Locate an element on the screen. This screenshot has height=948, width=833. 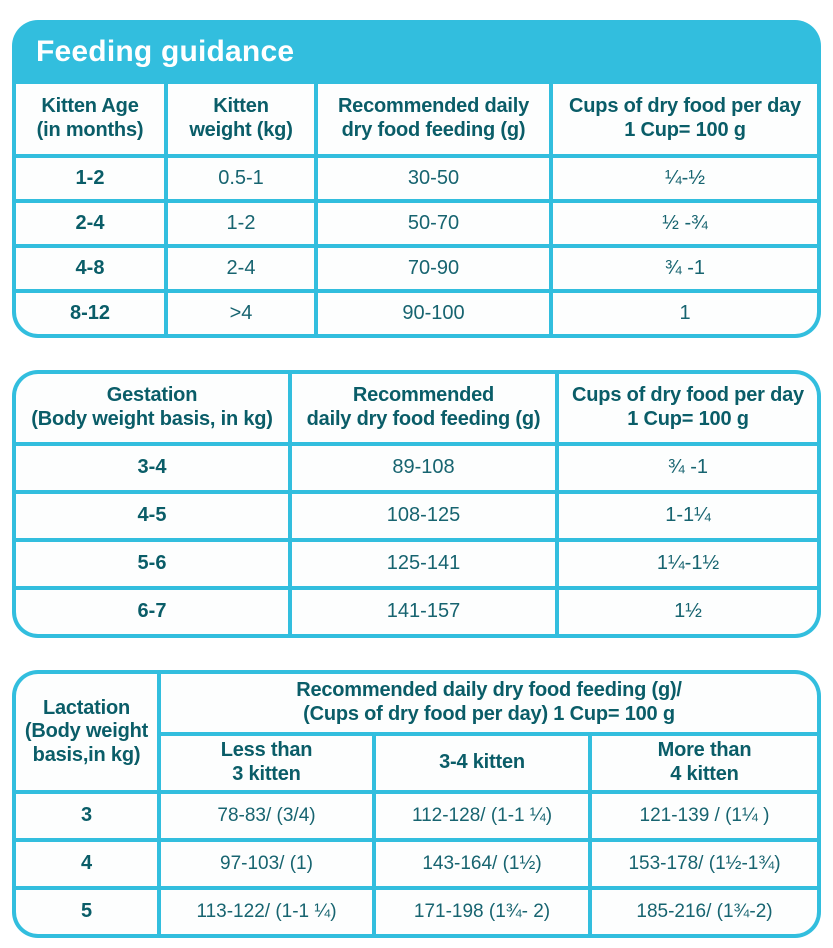
table-cell: 6-7 is located at coordinates (152, 612).